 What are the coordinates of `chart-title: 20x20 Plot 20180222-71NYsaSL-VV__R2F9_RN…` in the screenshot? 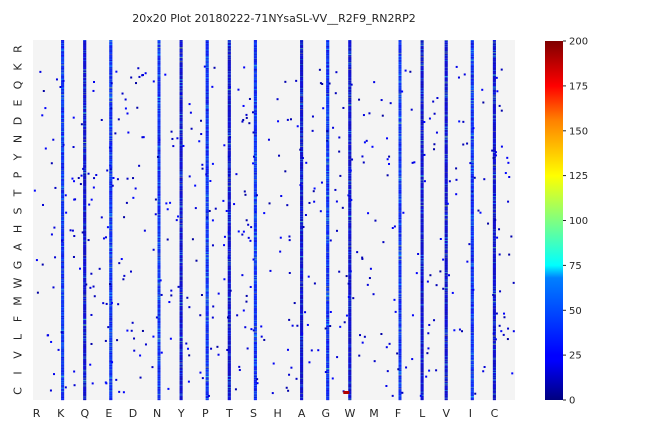 It's located at (274, 18).